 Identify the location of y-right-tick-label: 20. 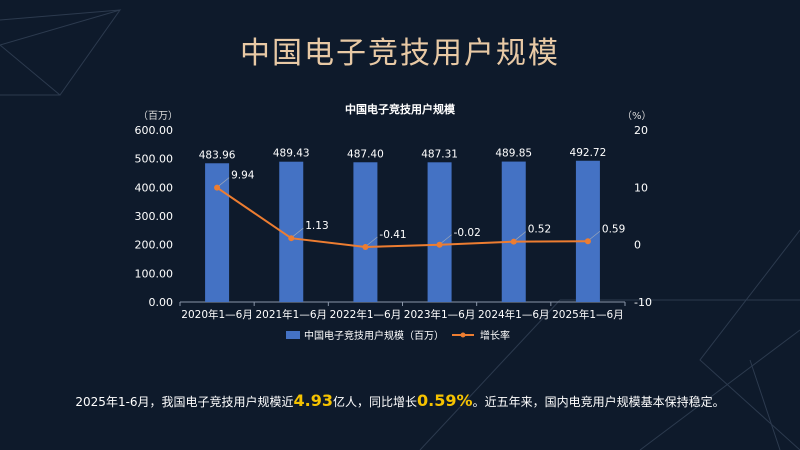
(641, 130).